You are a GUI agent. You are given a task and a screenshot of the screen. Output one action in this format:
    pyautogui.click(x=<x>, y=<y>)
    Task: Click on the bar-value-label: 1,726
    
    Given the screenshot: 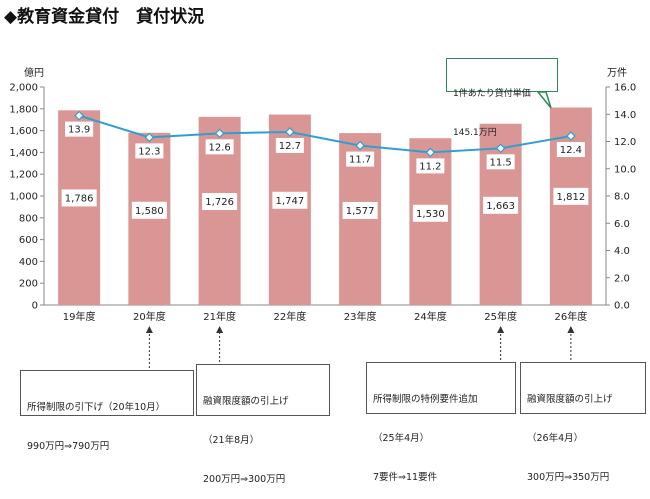 What is the action you would take?
    pyautogui.click(x=219, y=202)
    